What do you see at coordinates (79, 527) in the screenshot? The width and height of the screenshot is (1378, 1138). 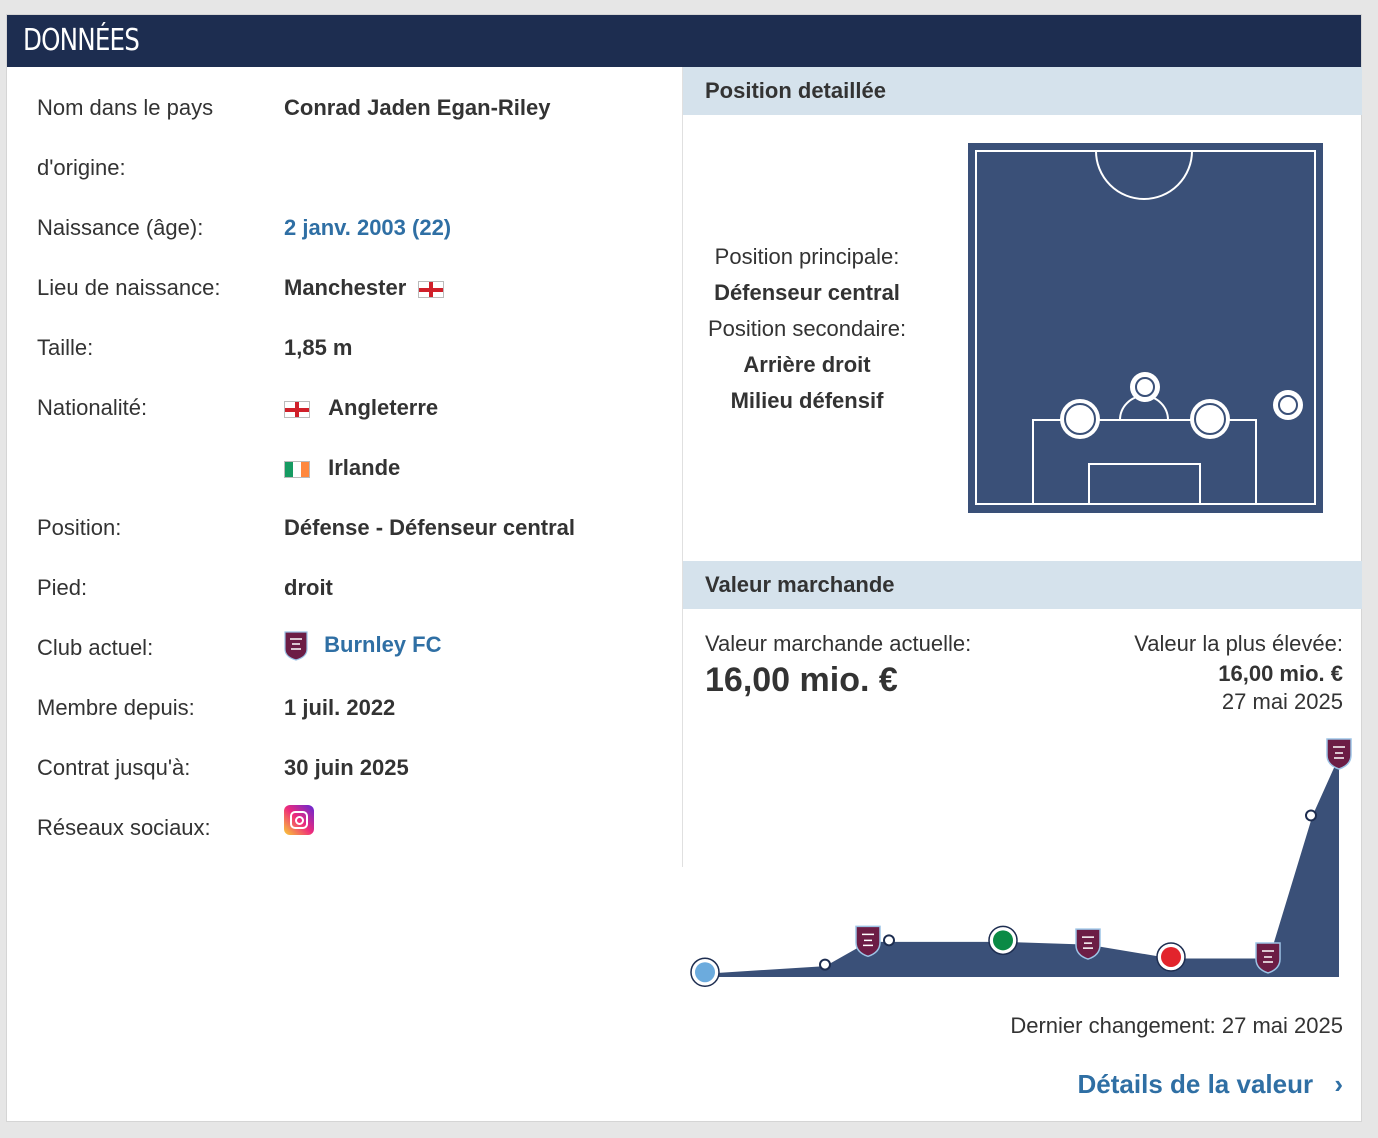 I see `label-position: Position:` at bounding box center [79, 527].